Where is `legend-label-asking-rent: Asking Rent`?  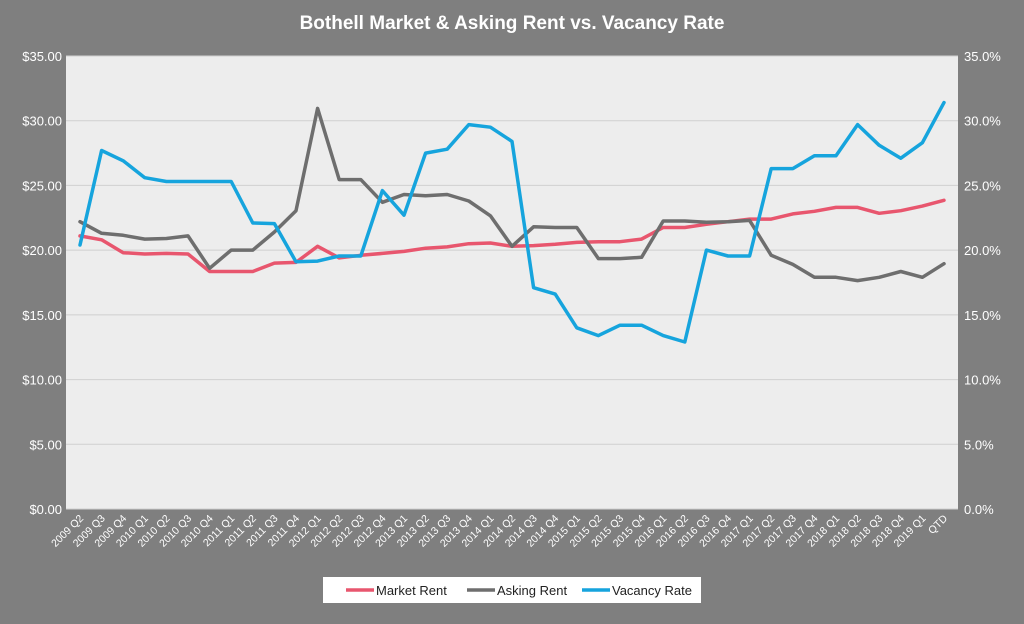 legend-label-asking-rent: Asking Rent is located at coordinates (532, 590).